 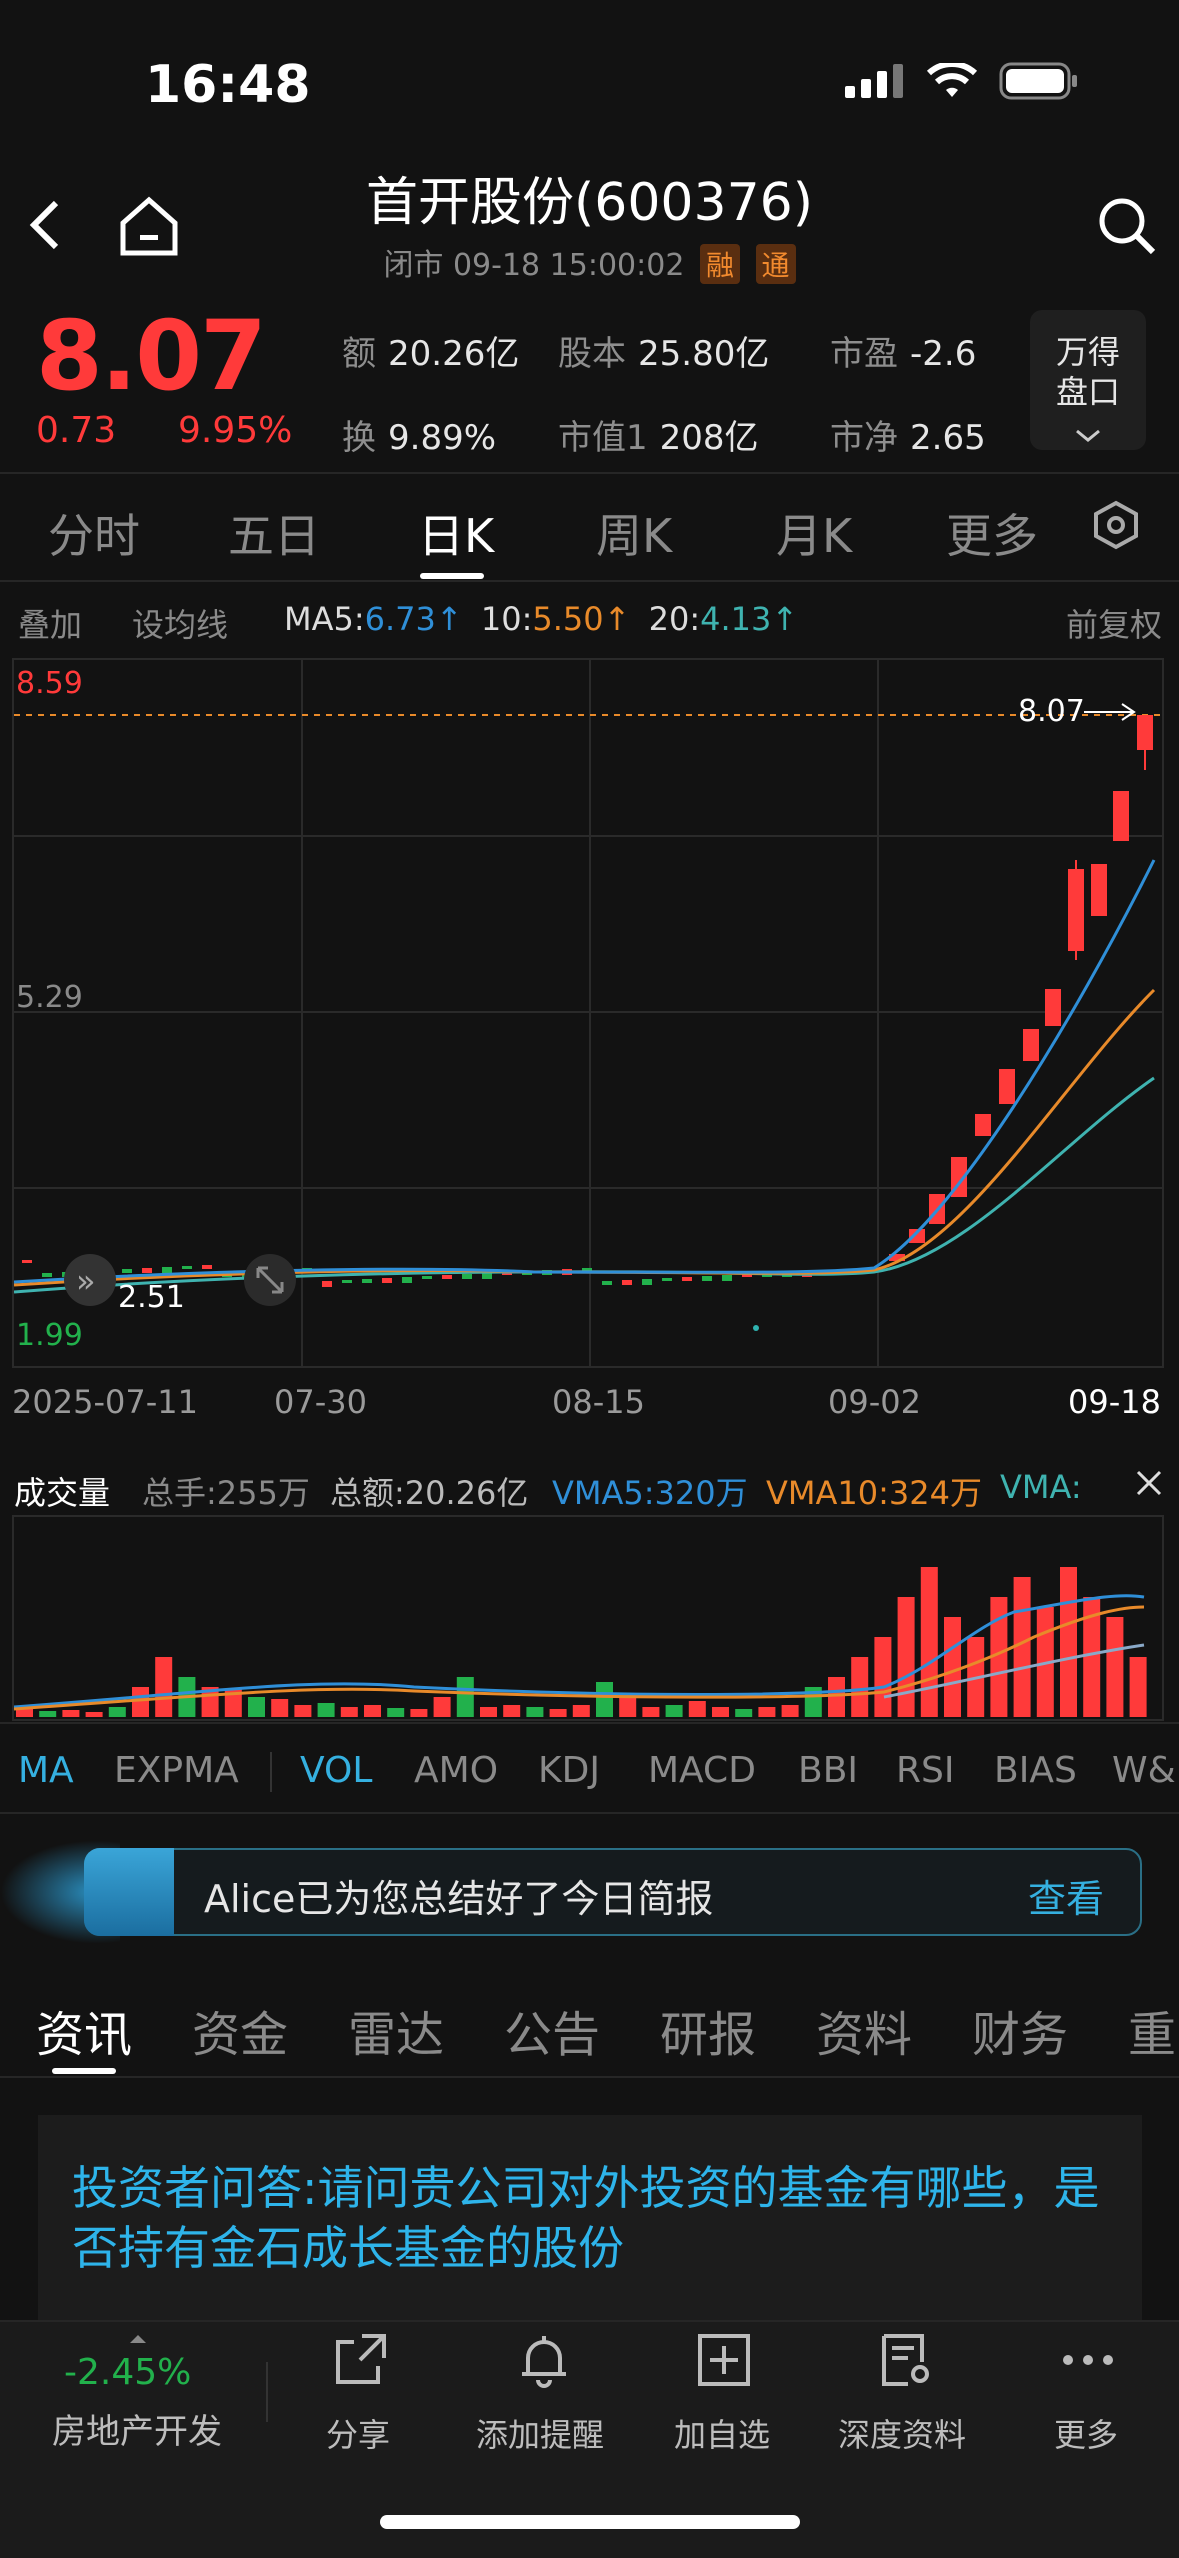 I want to click on bell-icon, so click(x=544, y=2362).